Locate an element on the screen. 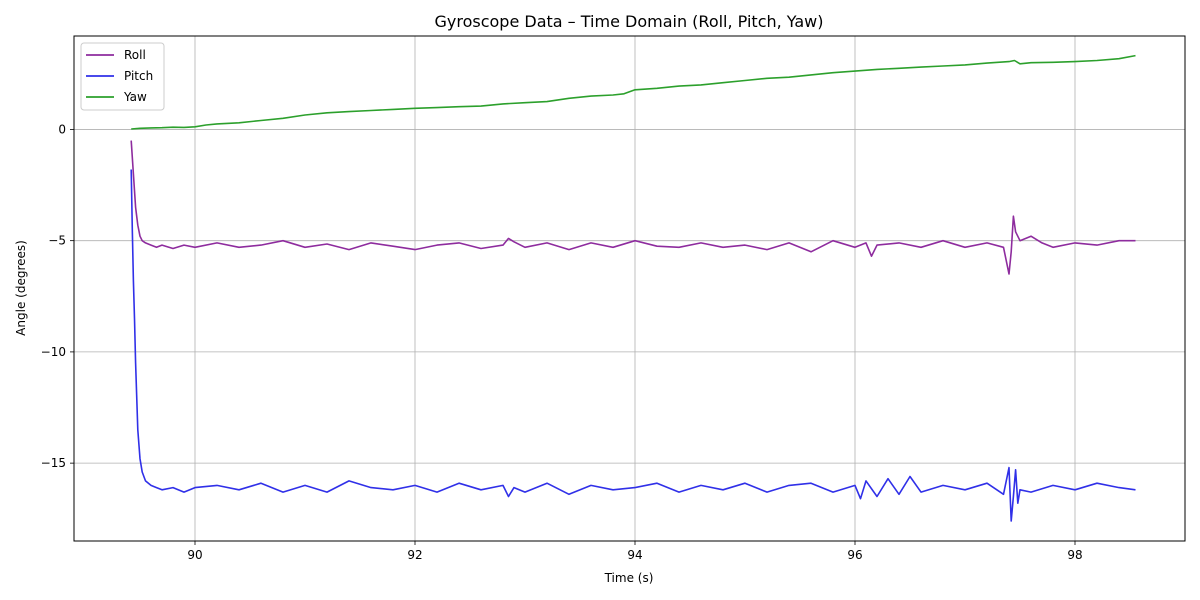  legend-label: Yaw is located at coordinates (135, 97).